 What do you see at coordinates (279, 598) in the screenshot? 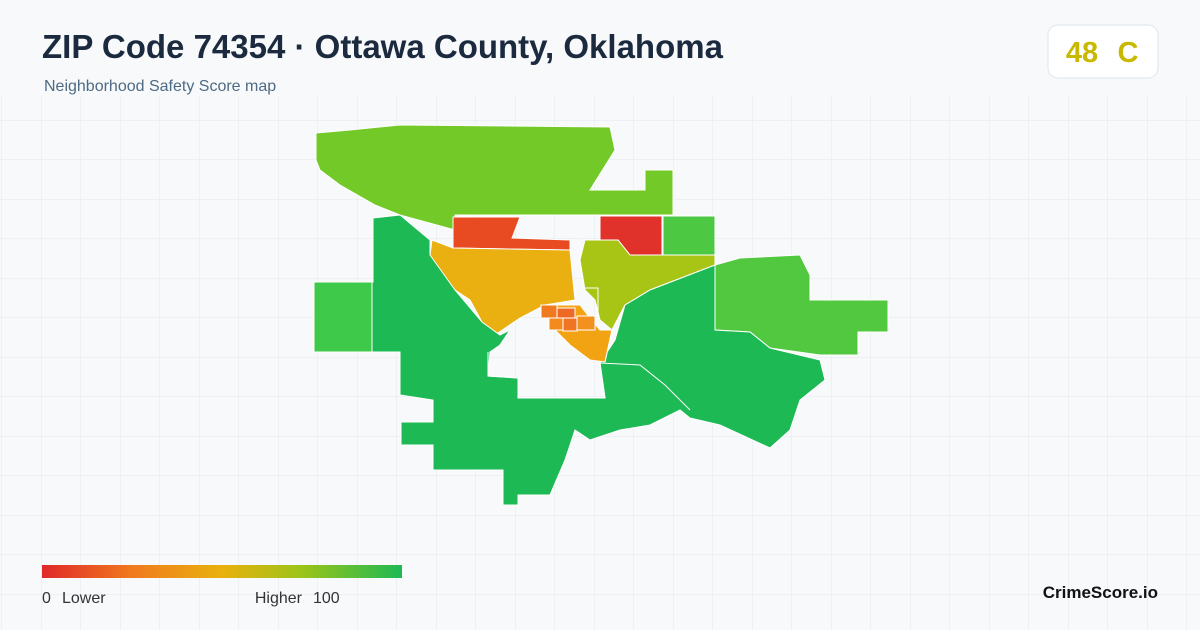
I see `legend-max-label: Higher` at bounding box center [279, 598].